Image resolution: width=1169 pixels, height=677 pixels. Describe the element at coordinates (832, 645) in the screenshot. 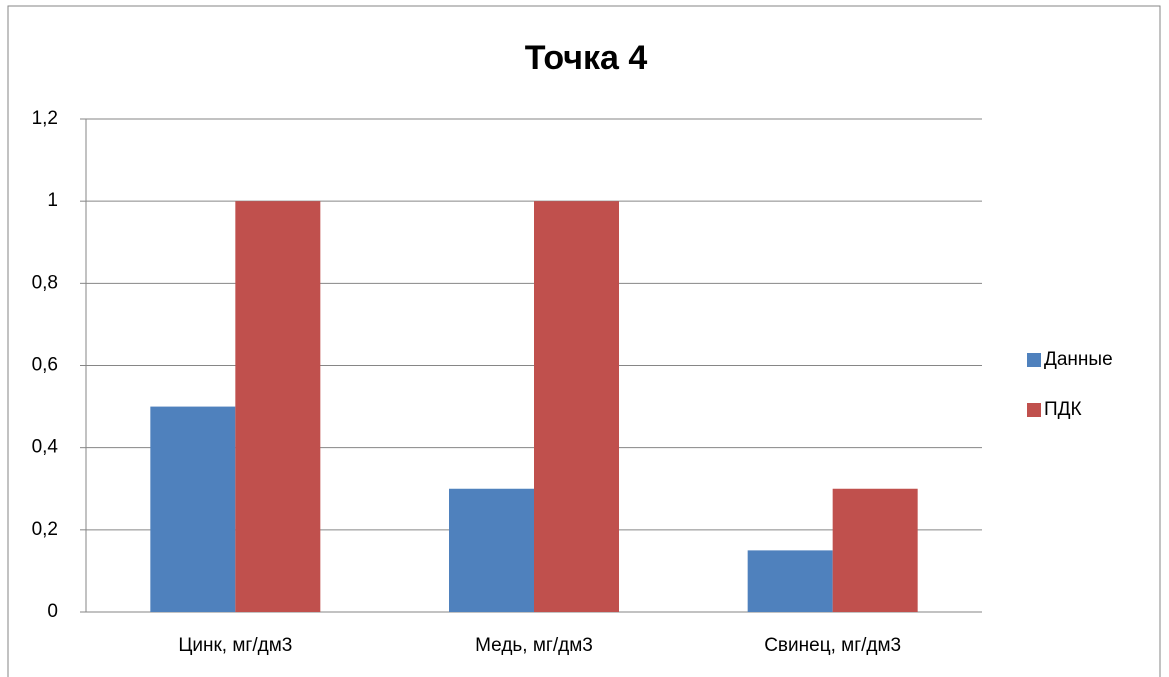

I see `x-tick-label: Свинец, мг/дм3` at that location.